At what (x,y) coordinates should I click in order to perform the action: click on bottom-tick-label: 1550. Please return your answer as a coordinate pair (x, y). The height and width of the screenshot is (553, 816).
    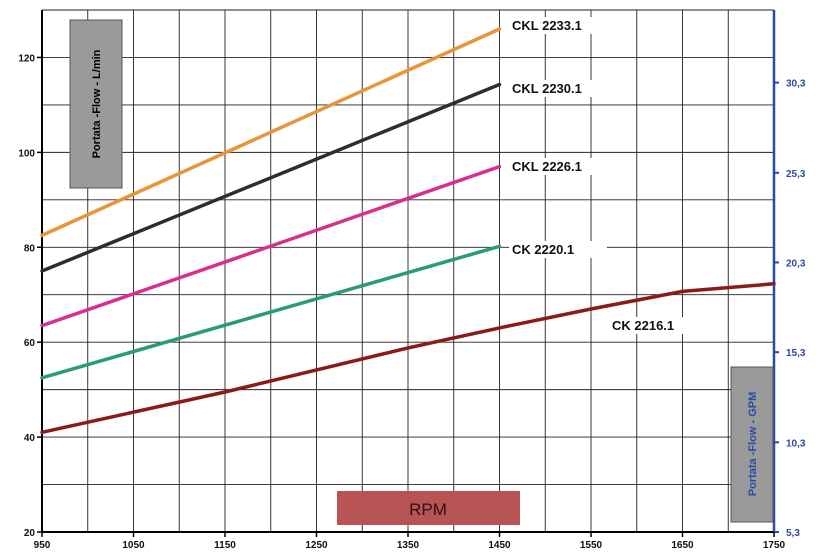
    Looking at the image, I should click on (591, 545).